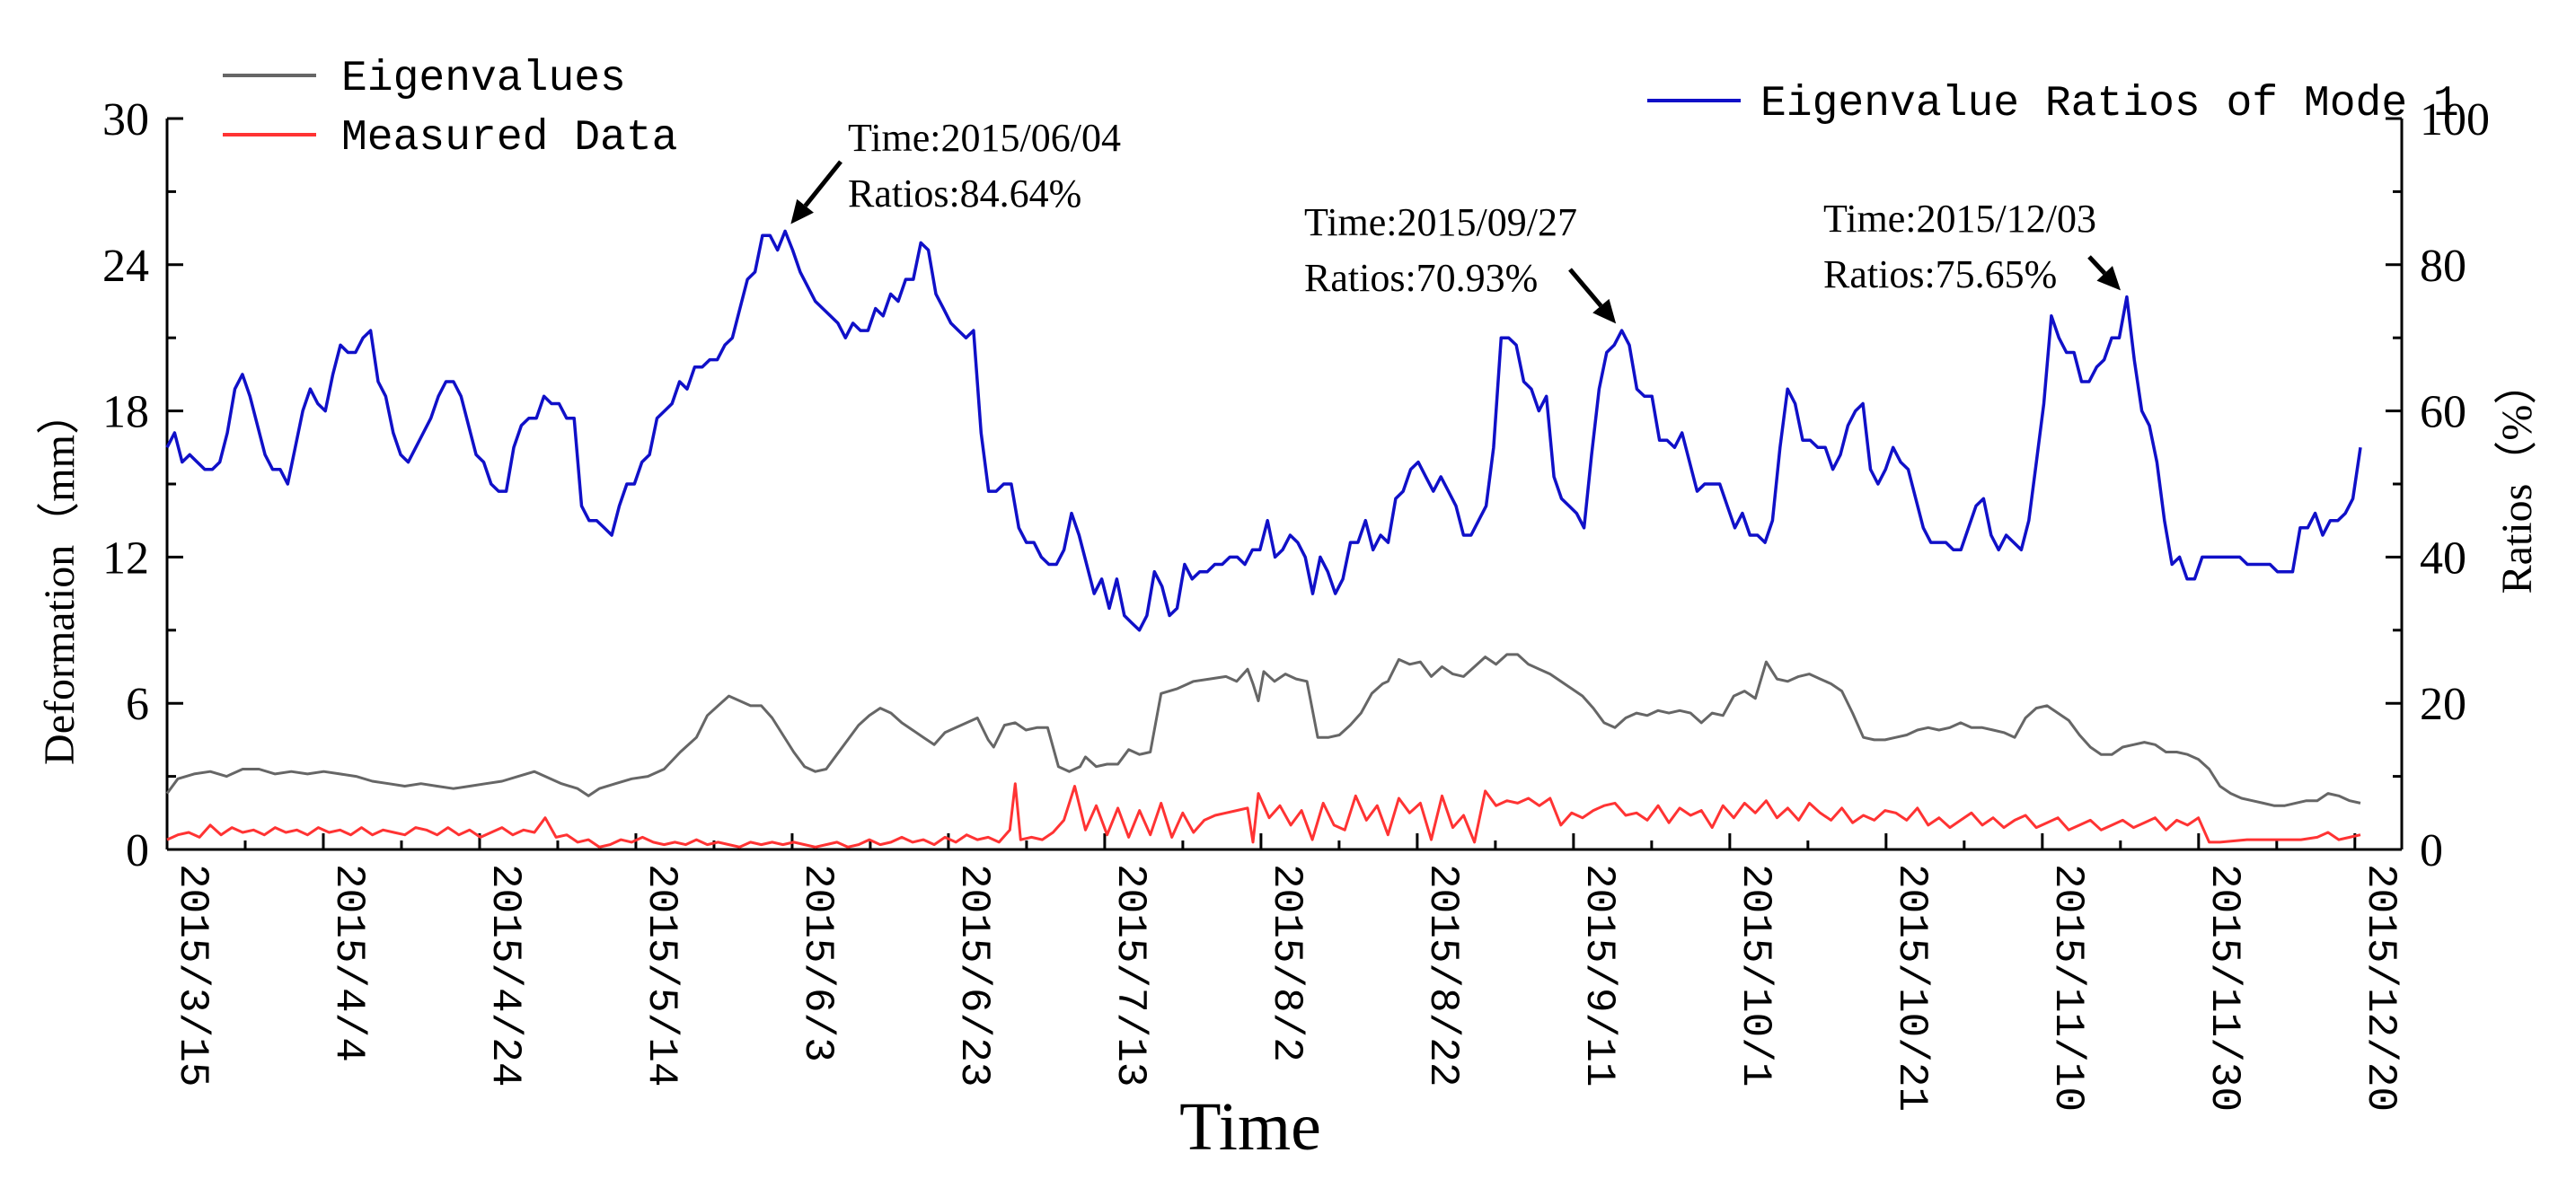 The height and width of the screenshot is (1188, 2576). What do you see at coordinates (137, 850) in the screenshot?
I see `y-tick-label-left: 0` at bounding box center [137, 850].